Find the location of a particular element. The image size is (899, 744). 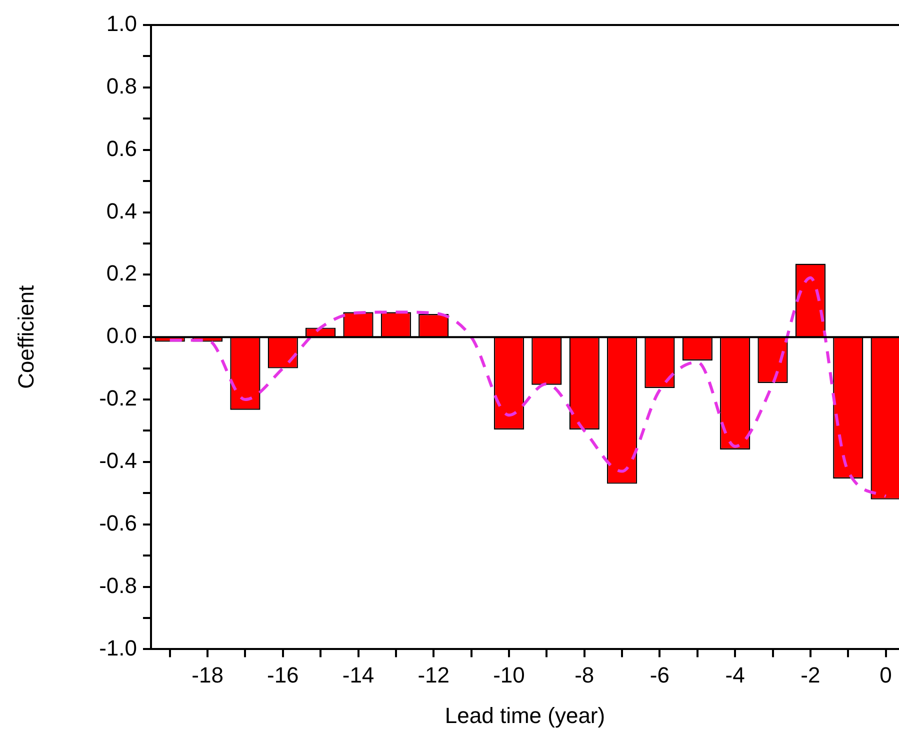

x-tick-label: -4 is located at coordinates (735, 675).